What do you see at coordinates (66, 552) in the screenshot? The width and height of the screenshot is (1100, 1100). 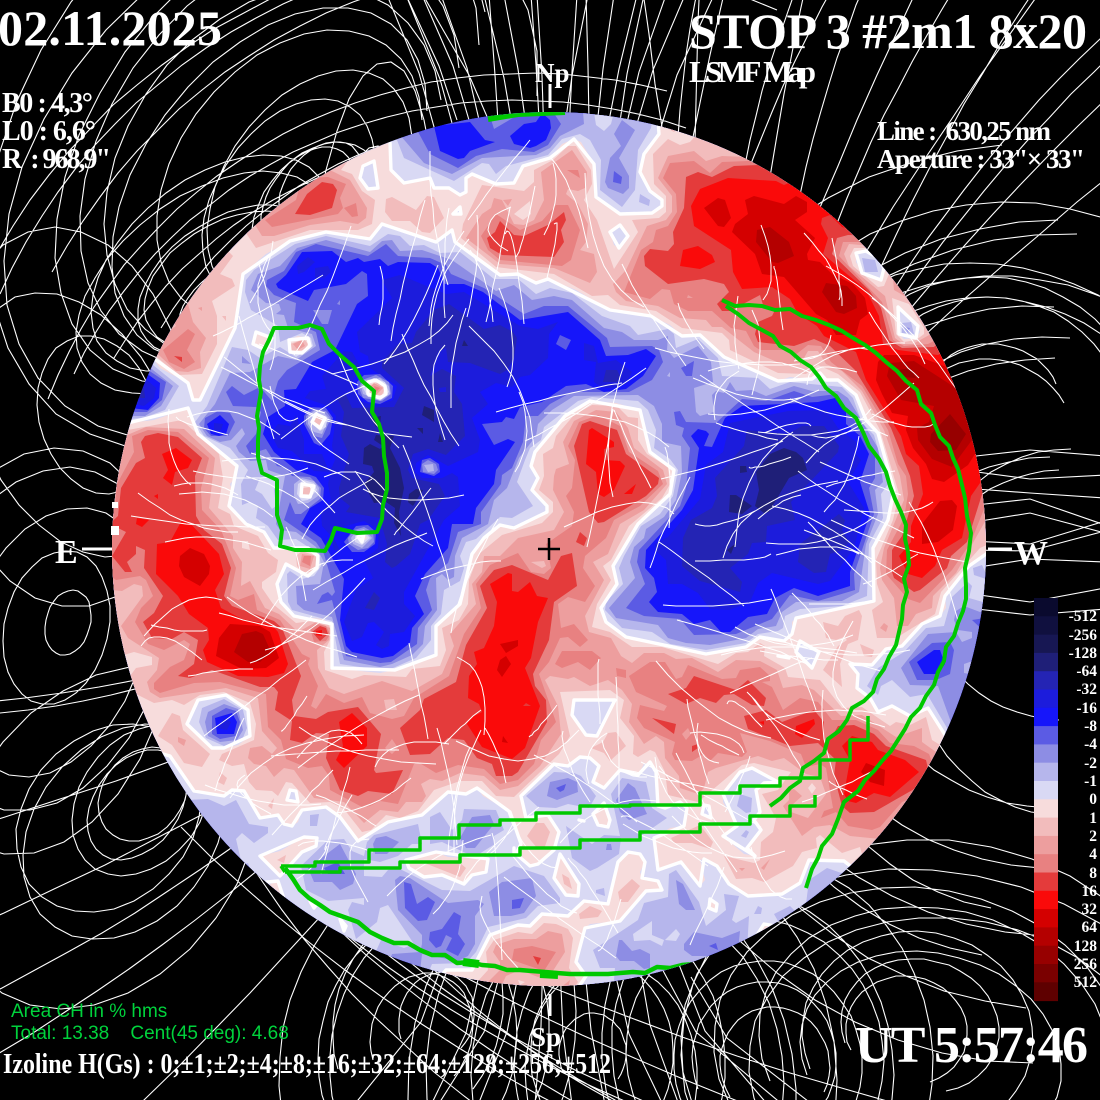 I see `svg-text: E` at bounding box center [66, 552].